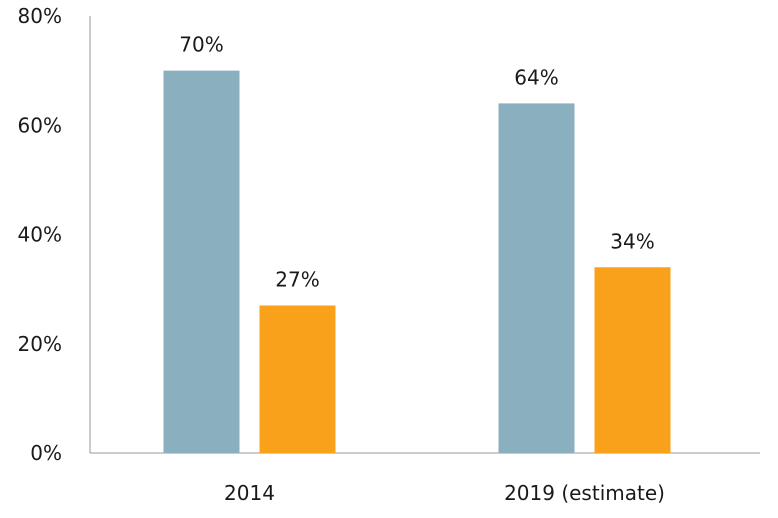  What do you see at coordinates (584, 493) in the screenshot?
I see `x-category-label: 2019 (estimate)` at bounding box center [584, 493].